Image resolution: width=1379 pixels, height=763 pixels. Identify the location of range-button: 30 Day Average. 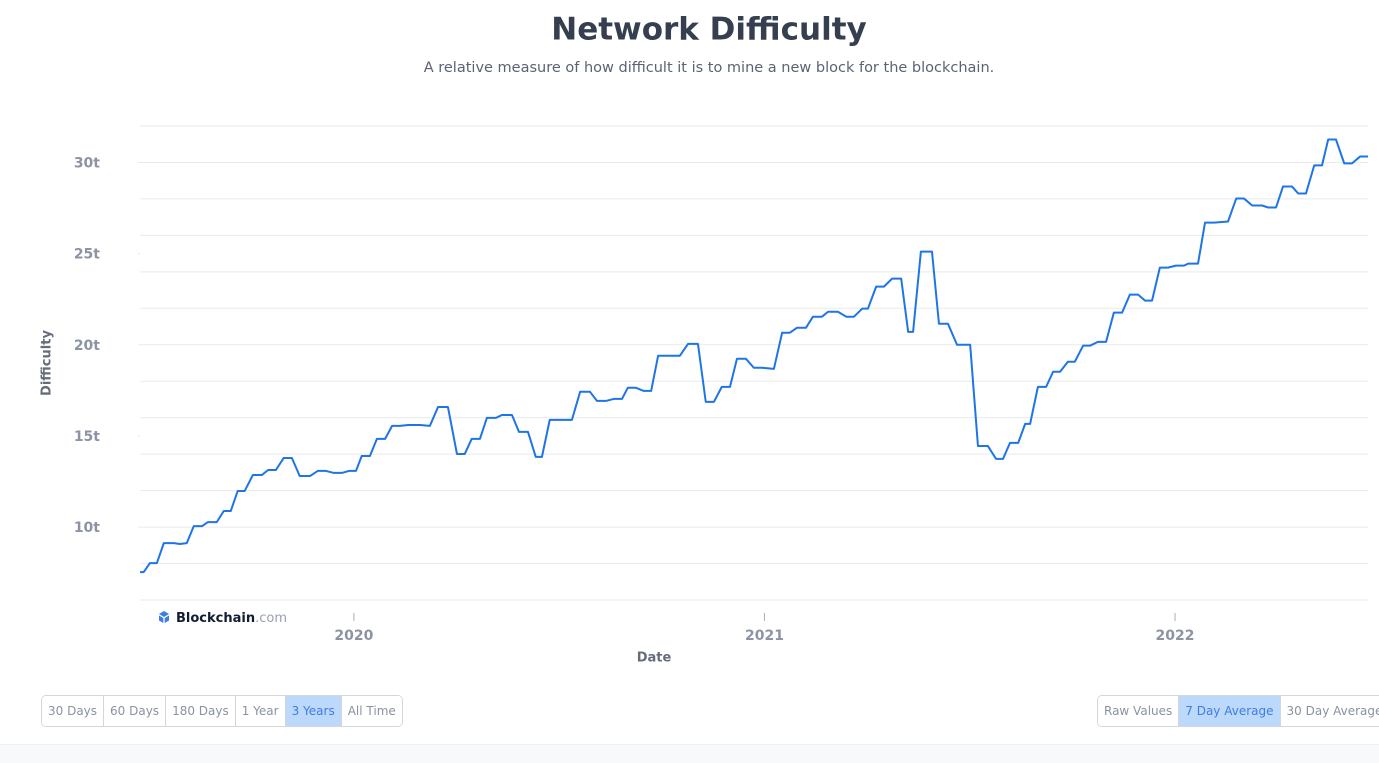
(1329, 711).